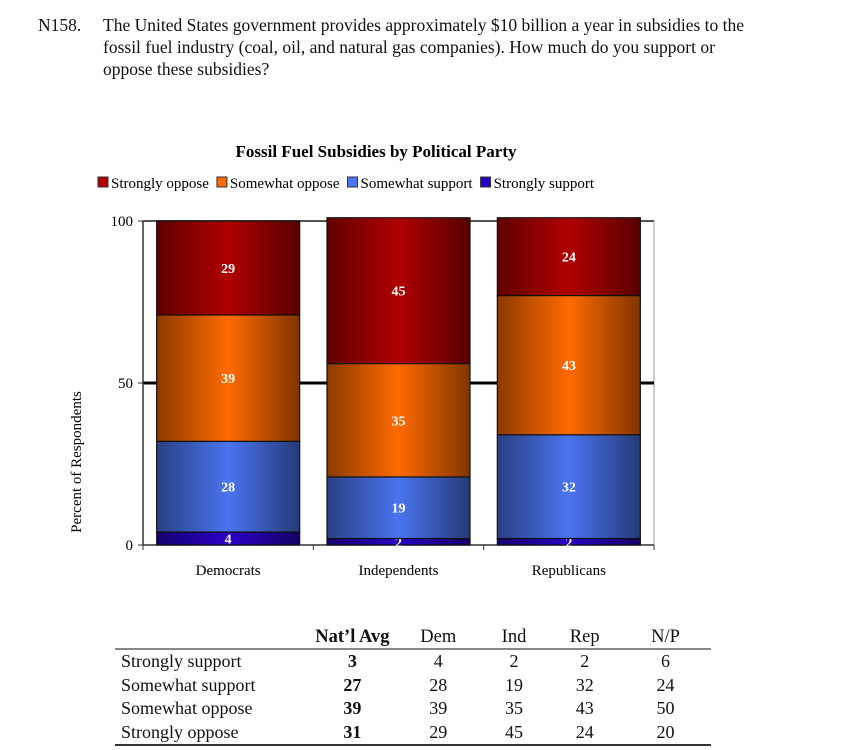 The height and width of the screenshot is (750, 864). What do you see at coordinates (514, 661) in the screenshot?
I see `cell-ind: 2` at bounding box center [514, 661].